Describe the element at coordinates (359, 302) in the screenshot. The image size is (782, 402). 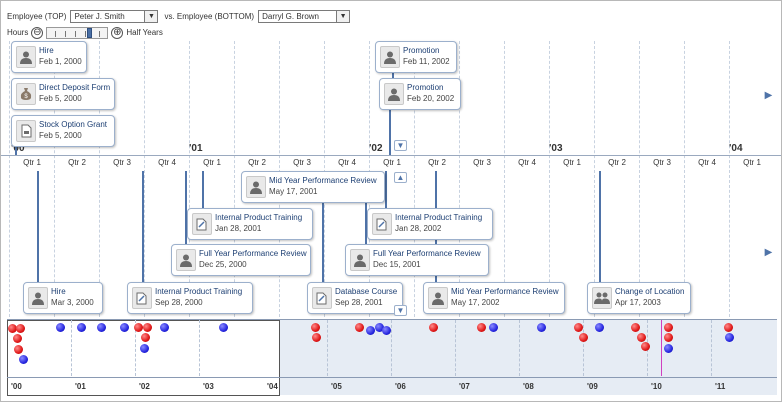
I see `event-date: Sep 28, 2001` at that location.